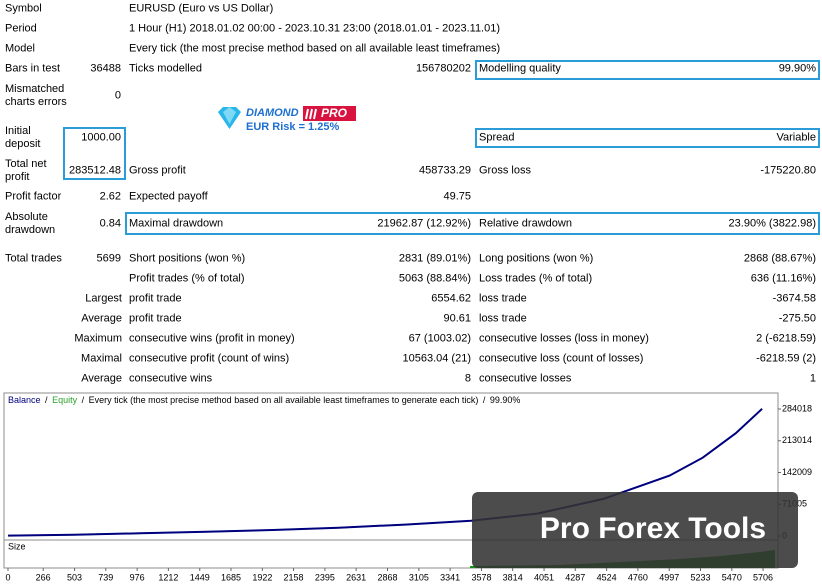 The height and width of the screenshot is (588, 822). I want to click on stat-value: 0, so click(117, 95).